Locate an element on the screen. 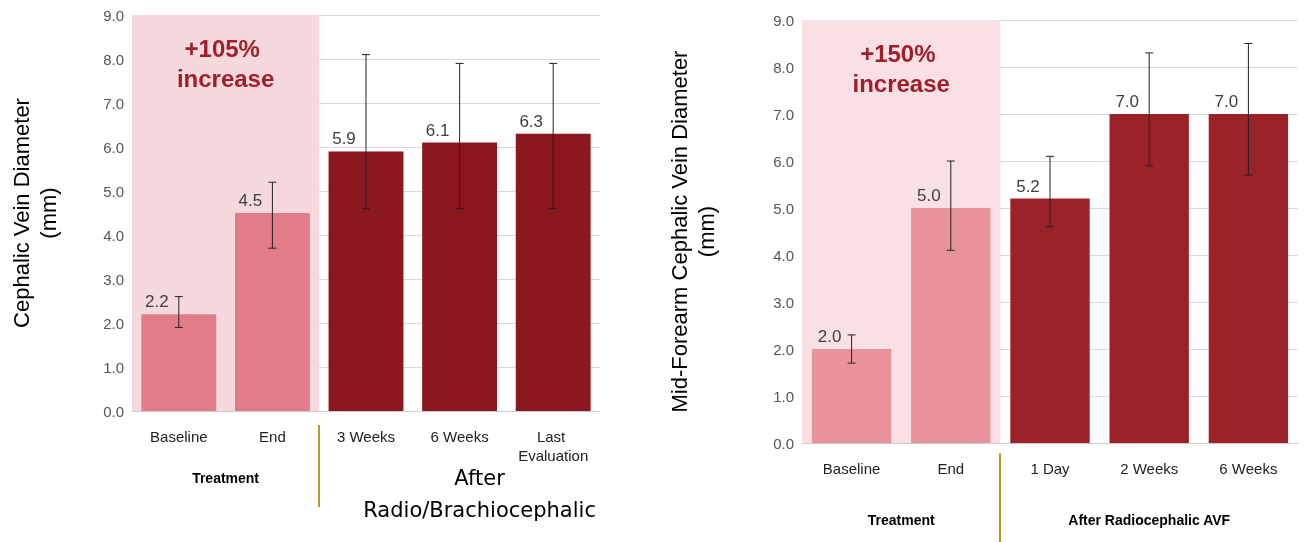  text: After Radio/Brachiocephalic is located at coordinates (479, 494).